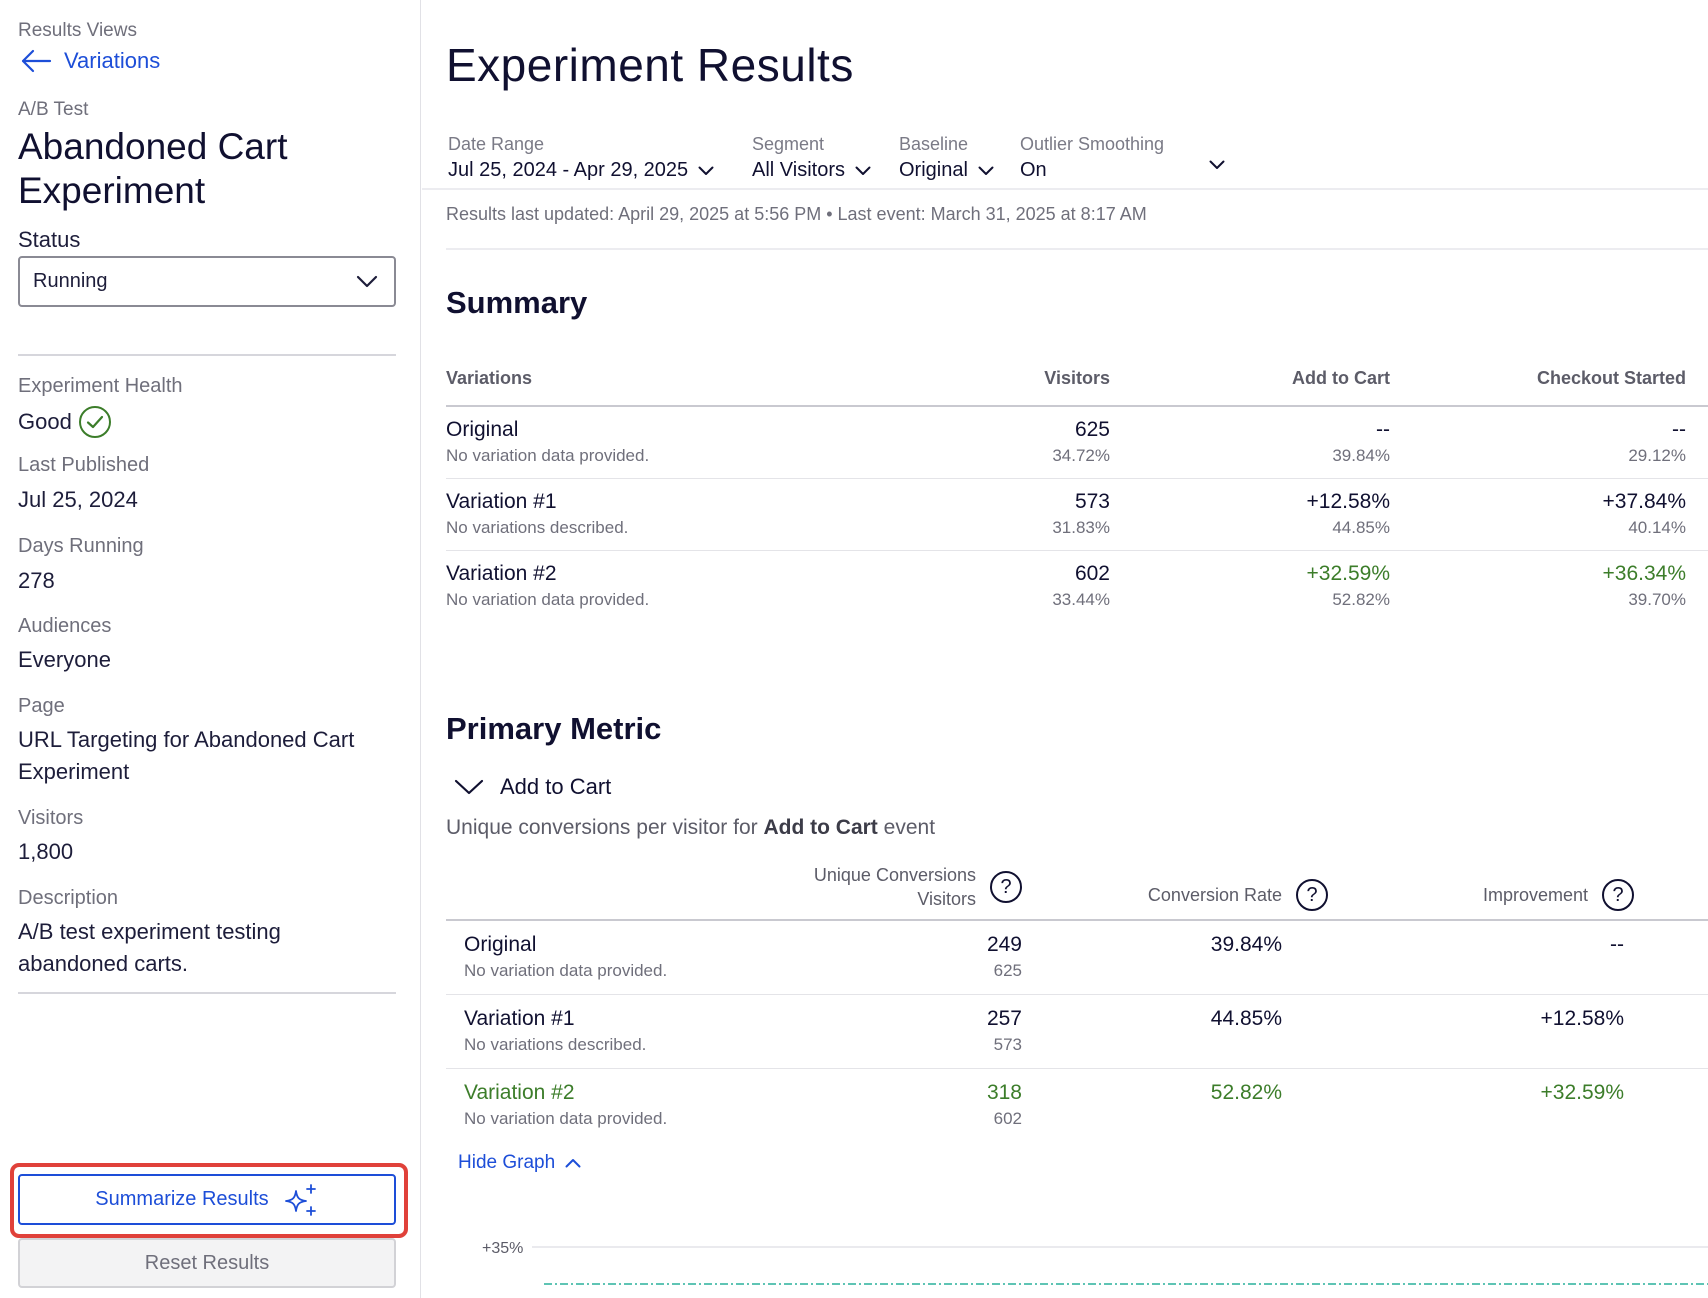 This screenshot has width=1708, height=1298. I want to click on conversions-count: 249, so click(1004, 944).